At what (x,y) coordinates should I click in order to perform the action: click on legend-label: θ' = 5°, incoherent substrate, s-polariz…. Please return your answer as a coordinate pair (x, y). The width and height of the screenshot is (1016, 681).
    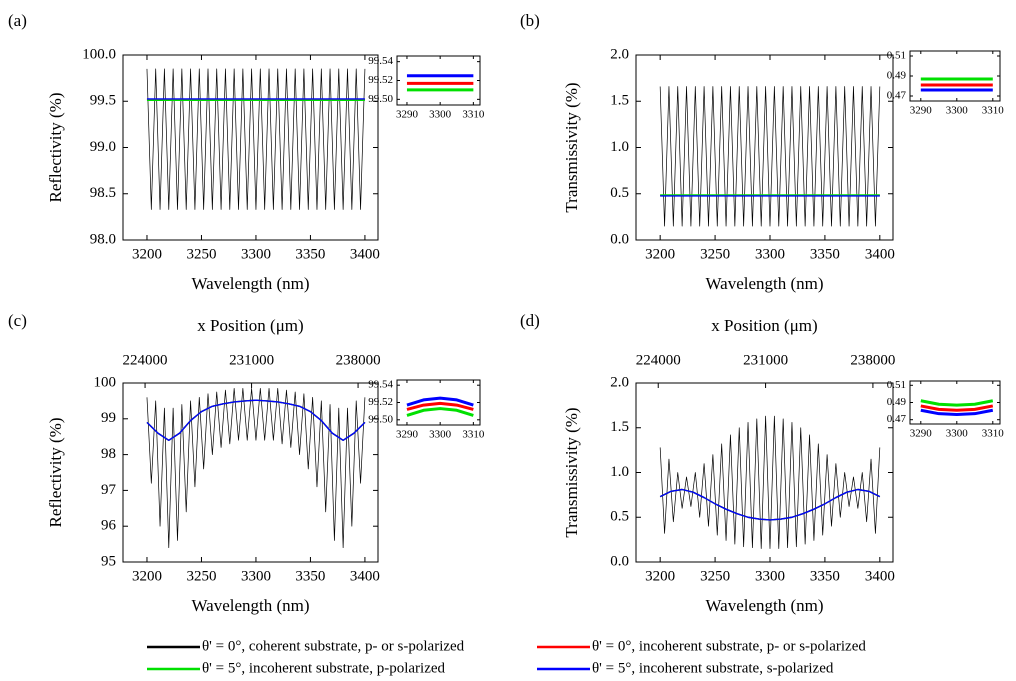
    Looking at the image, I should click on (713, 668).